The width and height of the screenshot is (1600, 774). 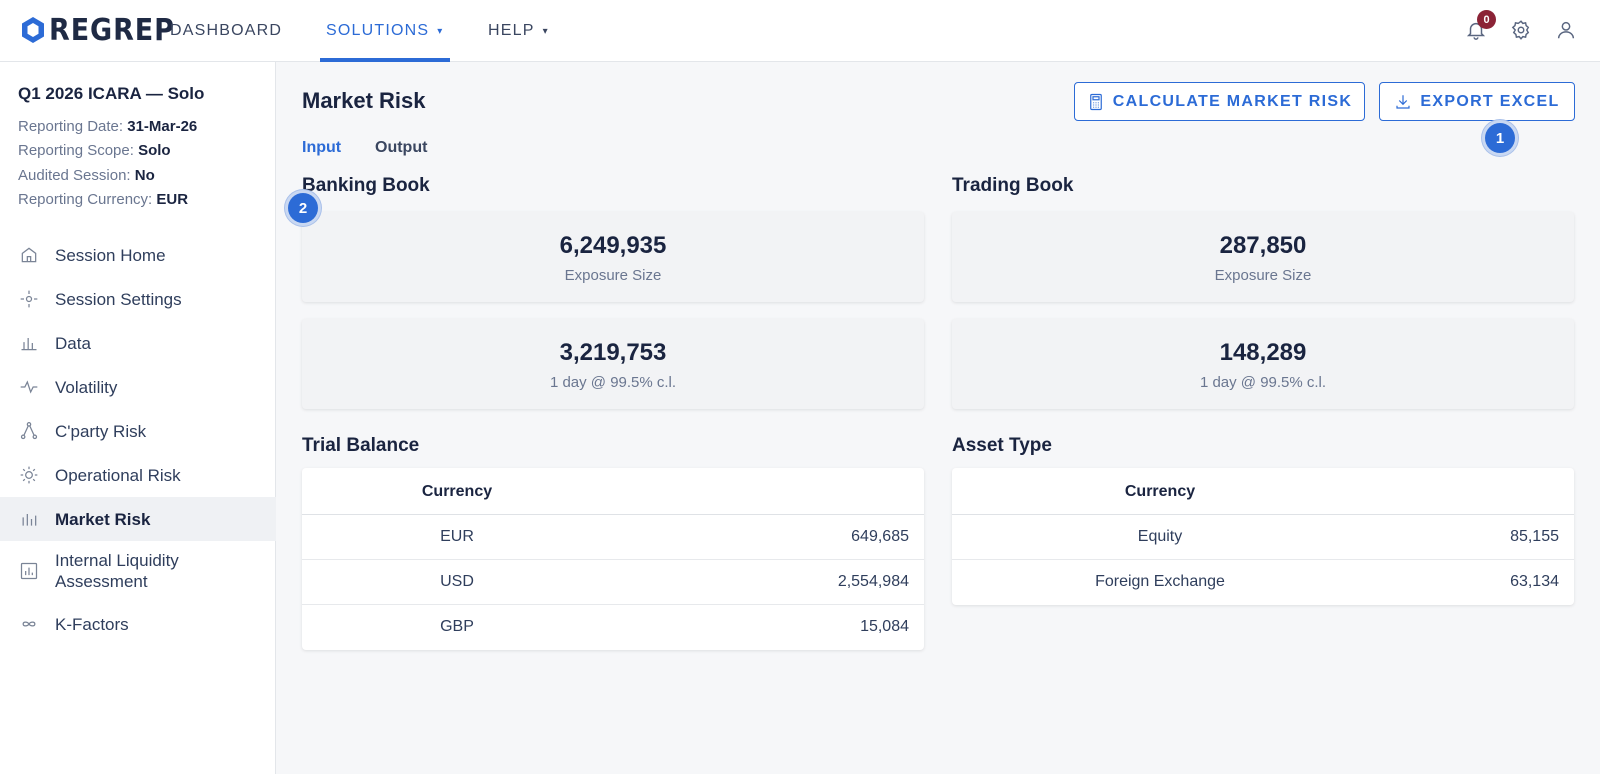 I want to click on trading-book-exposure-value: 287,850, so click(x=1263, y=245).